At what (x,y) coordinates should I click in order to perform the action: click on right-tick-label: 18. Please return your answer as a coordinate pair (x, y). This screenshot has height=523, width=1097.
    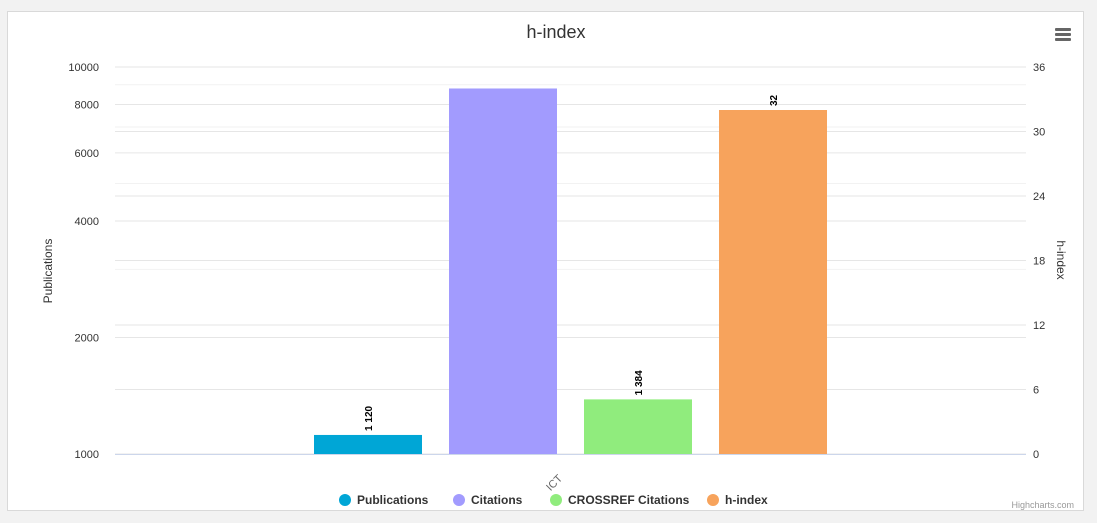
    Looking at the image, I should click on (1039, 262).